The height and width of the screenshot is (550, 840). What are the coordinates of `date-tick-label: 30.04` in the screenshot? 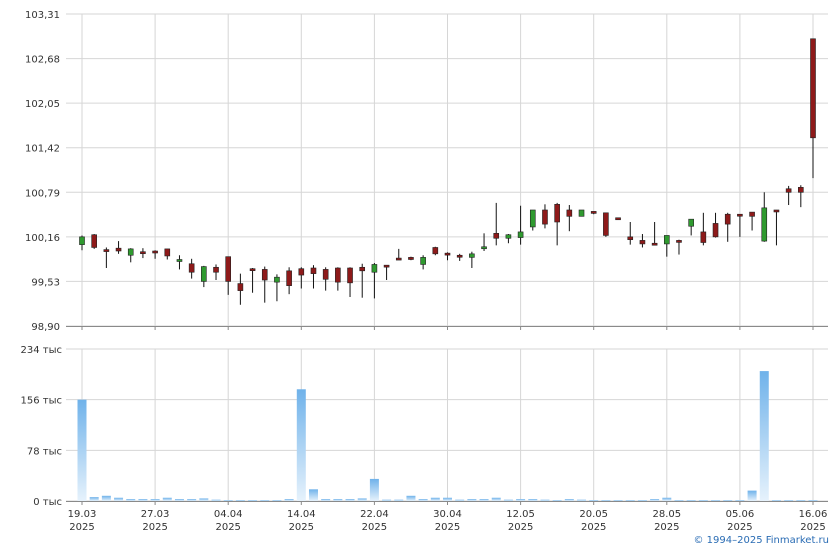 It's located at (447, 514).